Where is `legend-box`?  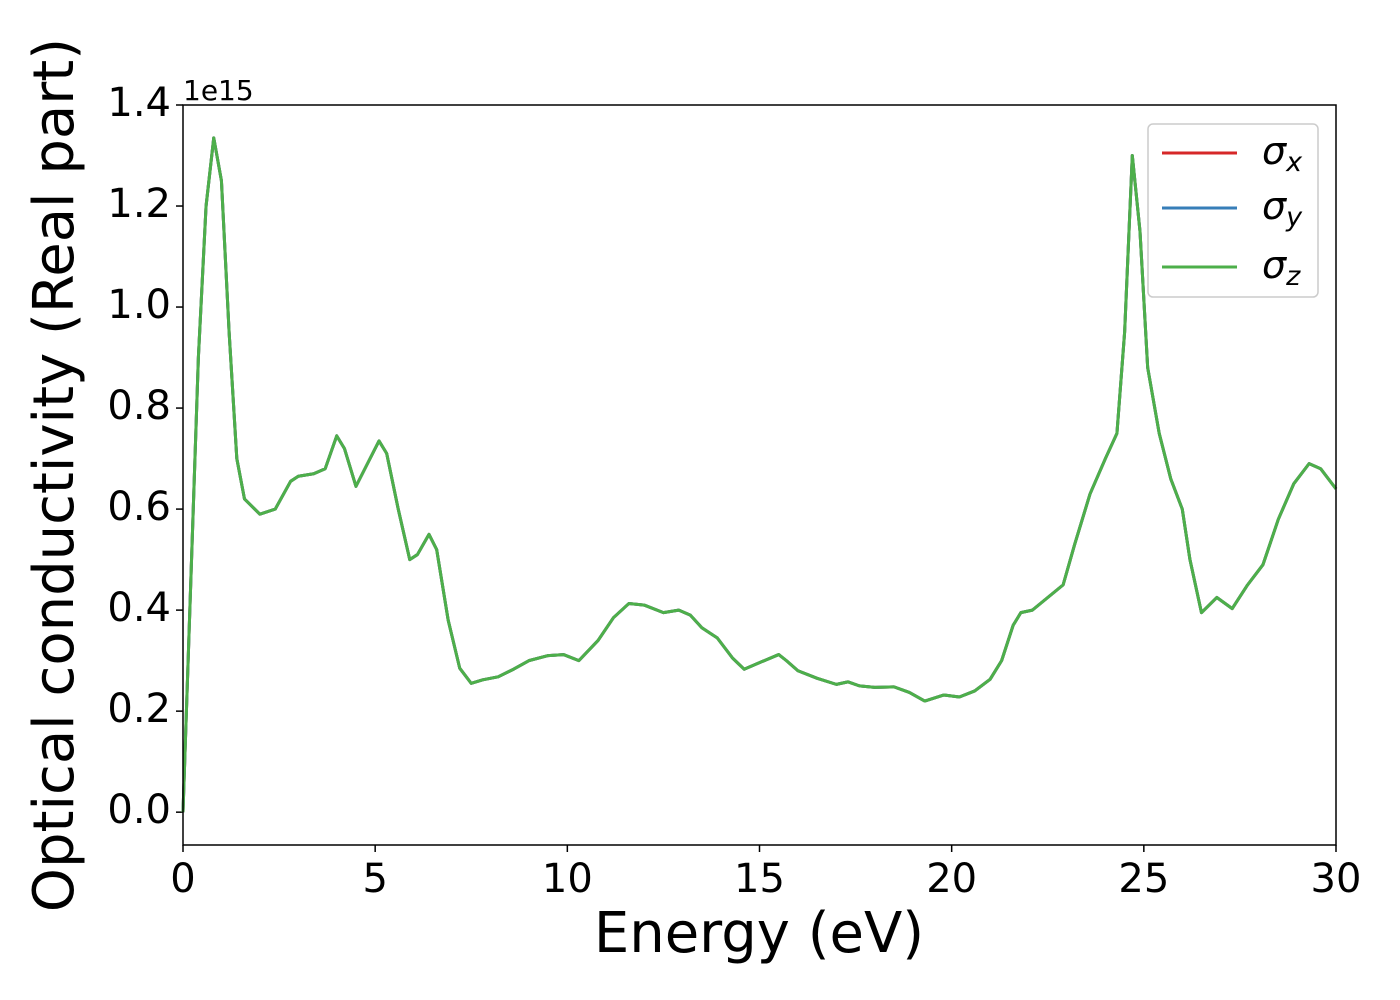
legend-box is located at coordinates (1233, 210).